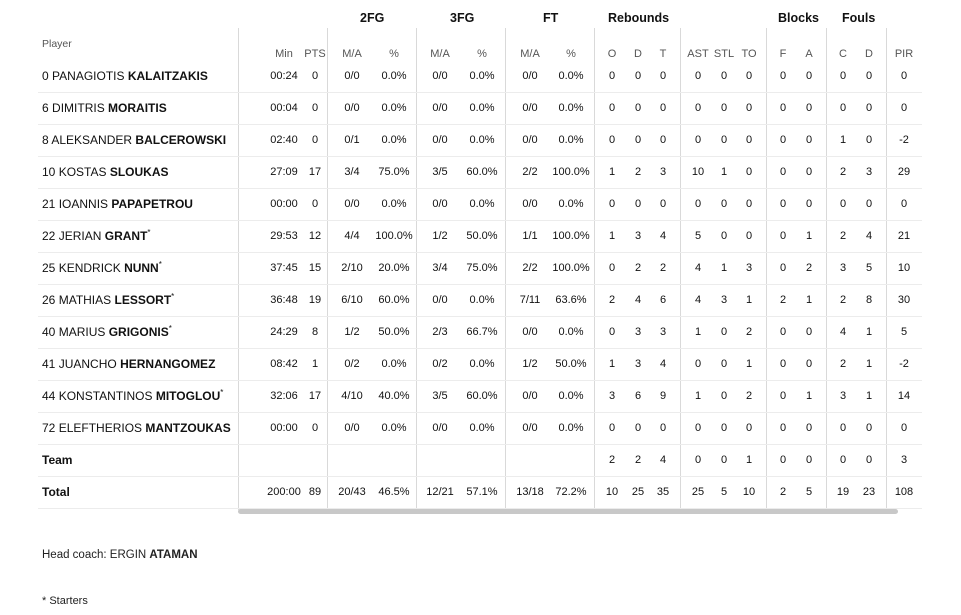 The height and width of the screenshot is (615, 961). Describe the element at coordinates (612, 204) in the screenshot. I see `cell-o: 0` at that location.